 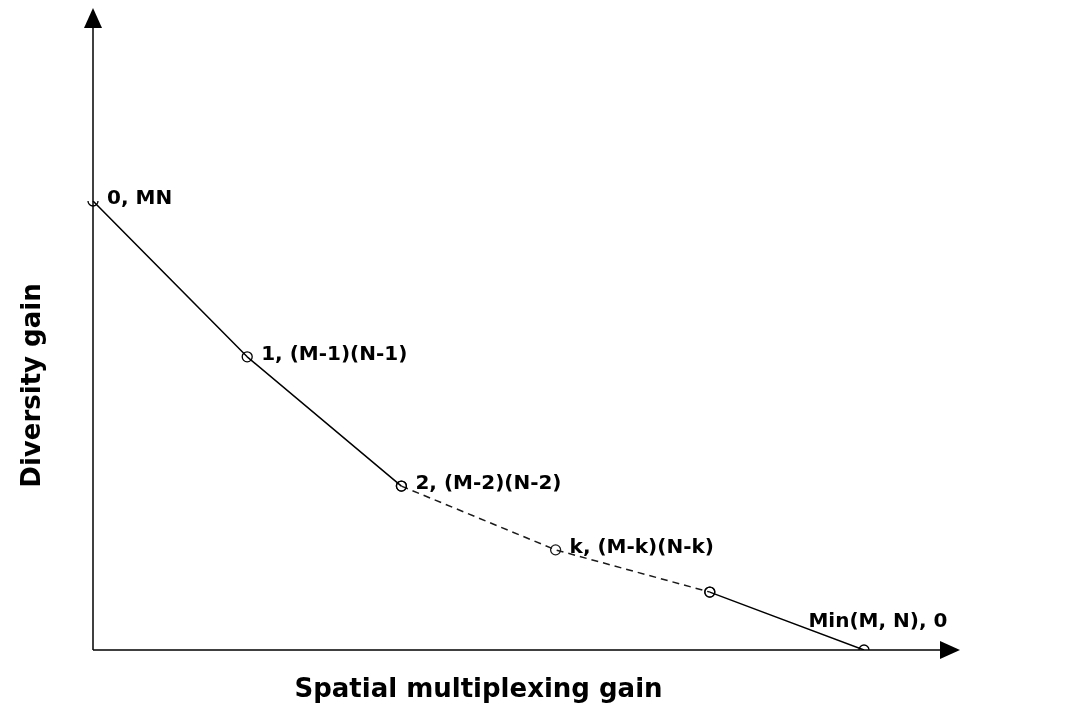 I want to click on y-axis-title: Diversity gain, so click(x=30, y=385).